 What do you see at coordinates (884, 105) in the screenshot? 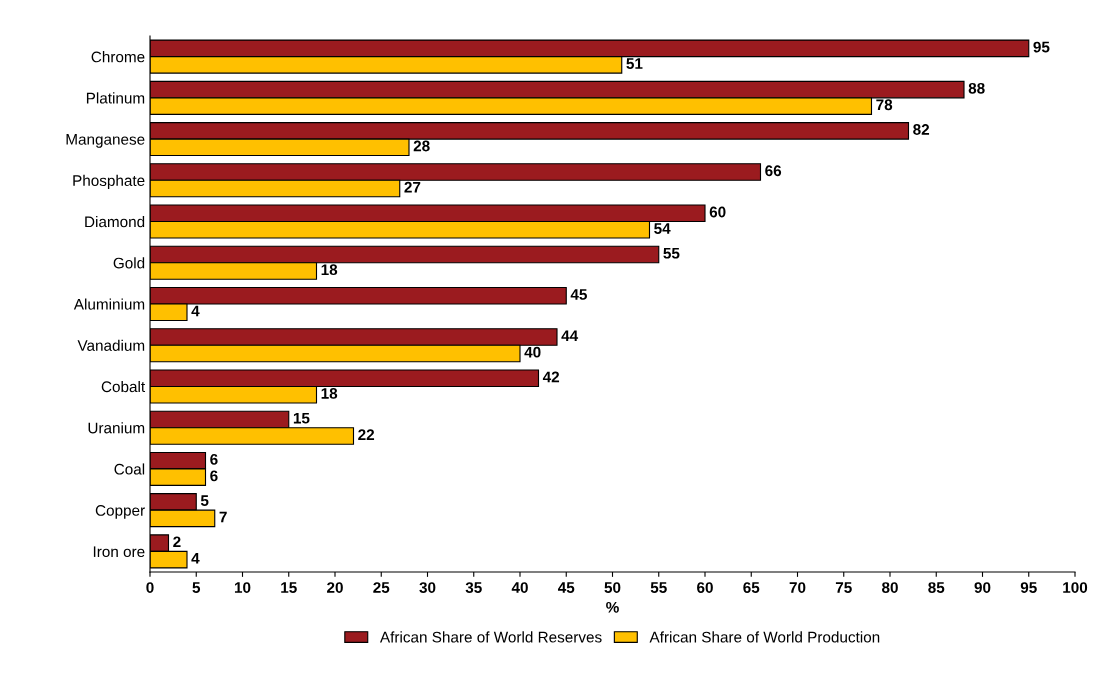
I see `data-label: 78` at bounding box center [884, 105].